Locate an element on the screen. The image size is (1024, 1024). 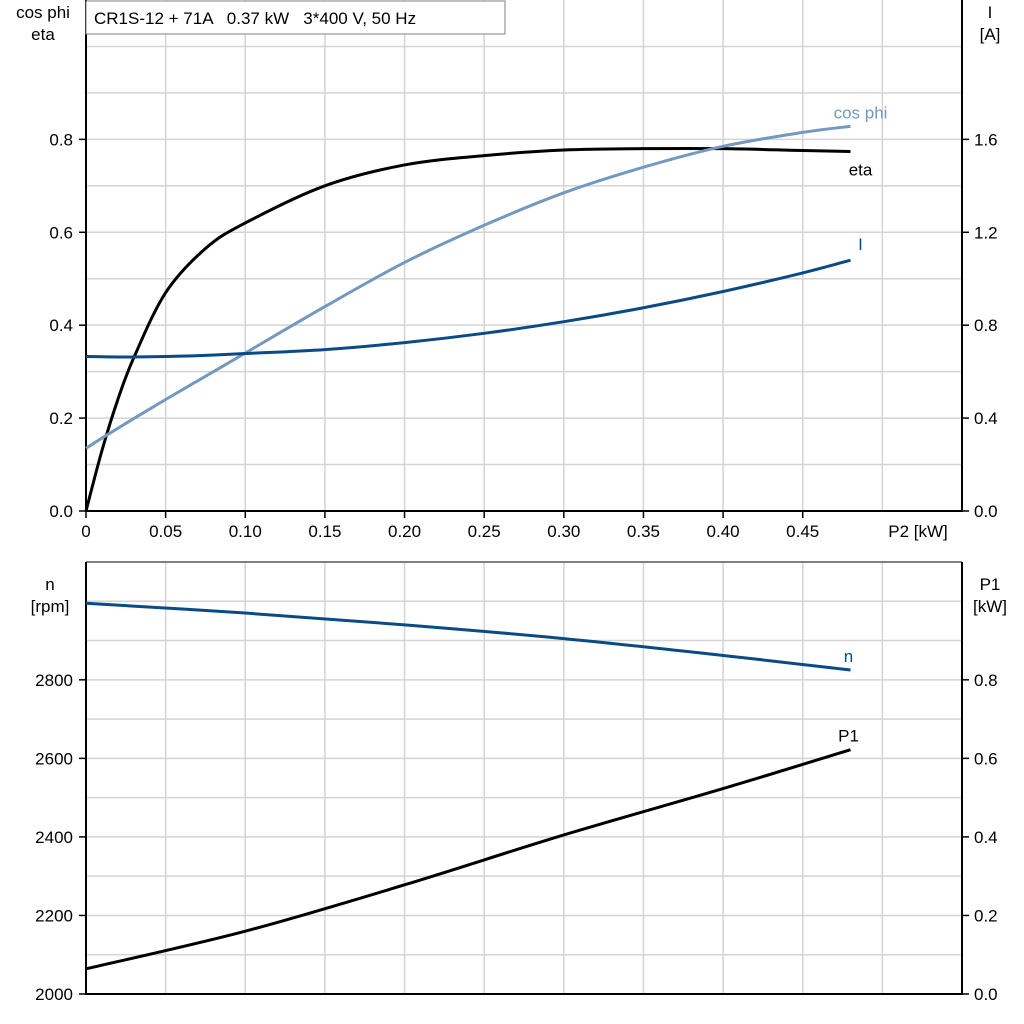
x-tick-label: 0.05 is located at coordinates (165, 531).